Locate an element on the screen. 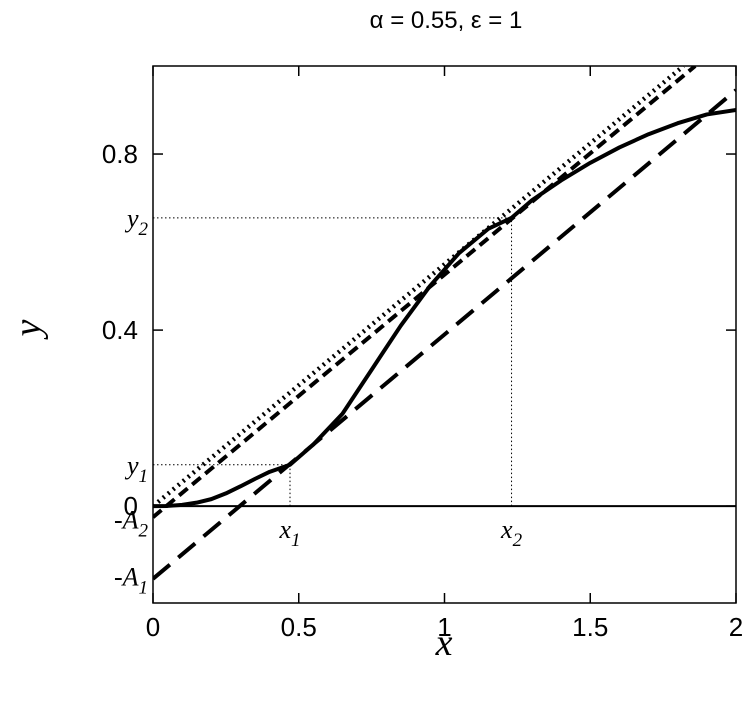 Image resolution: width=748 pixels, height=703 pixels. x-special-label: x2 is located at coordinates (511, 533).